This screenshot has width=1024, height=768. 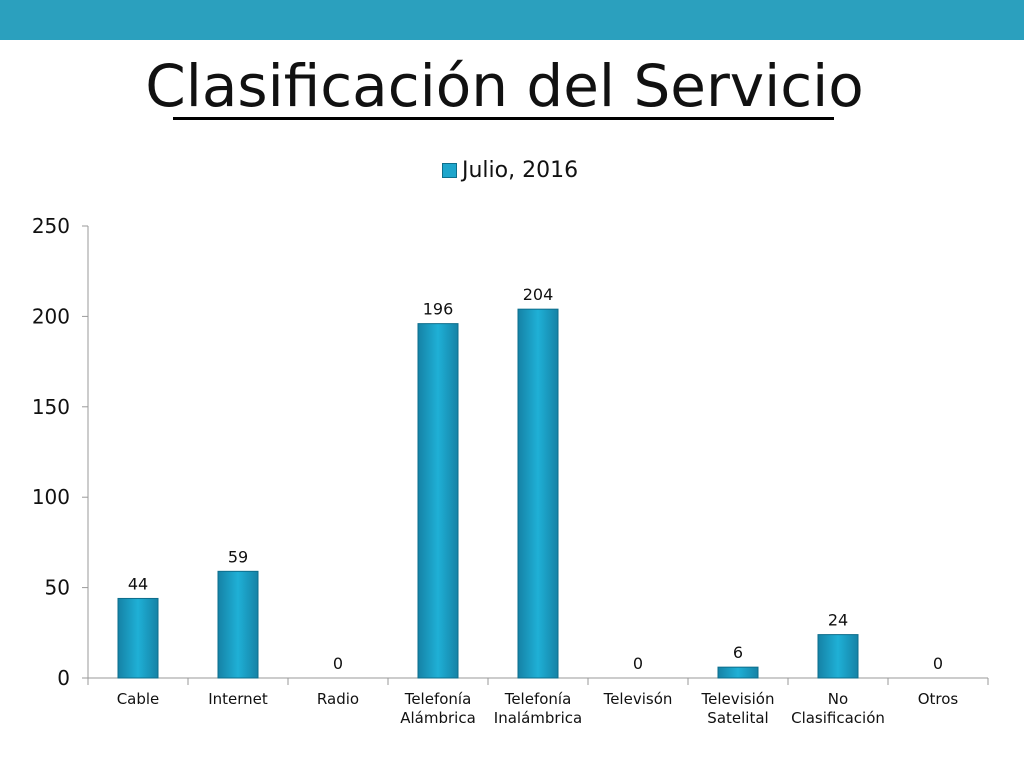 I want to click on y-tick-label: 200, so click(x=51, y=316).